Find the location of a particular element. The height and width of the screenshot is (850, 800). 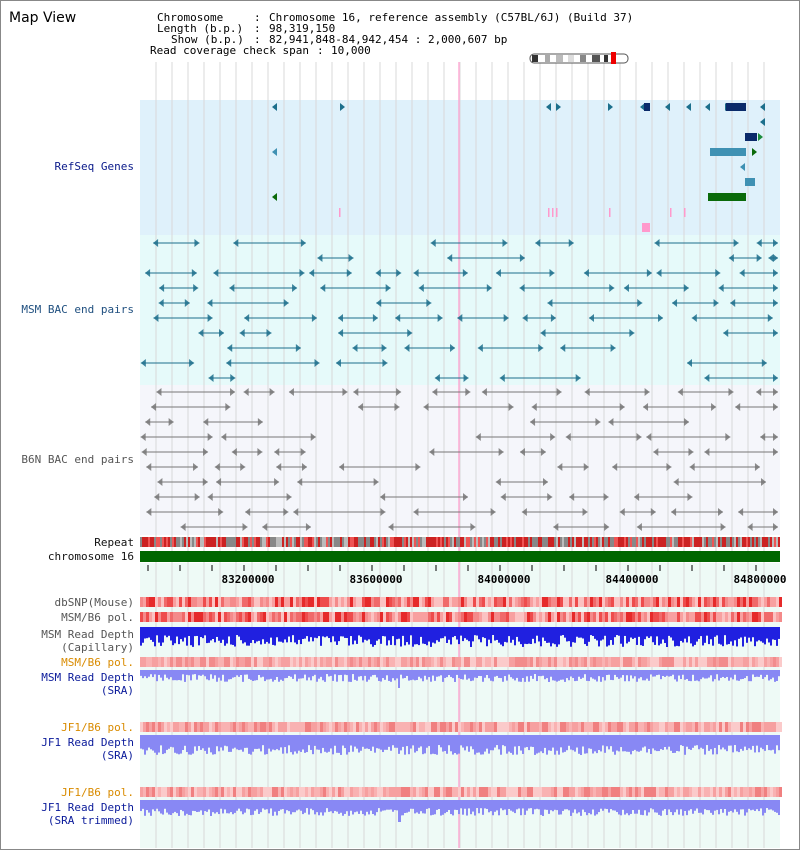

track-label-jf1-depth-trimmed: JF1 Read Depth is located at coordinates (87, 807).